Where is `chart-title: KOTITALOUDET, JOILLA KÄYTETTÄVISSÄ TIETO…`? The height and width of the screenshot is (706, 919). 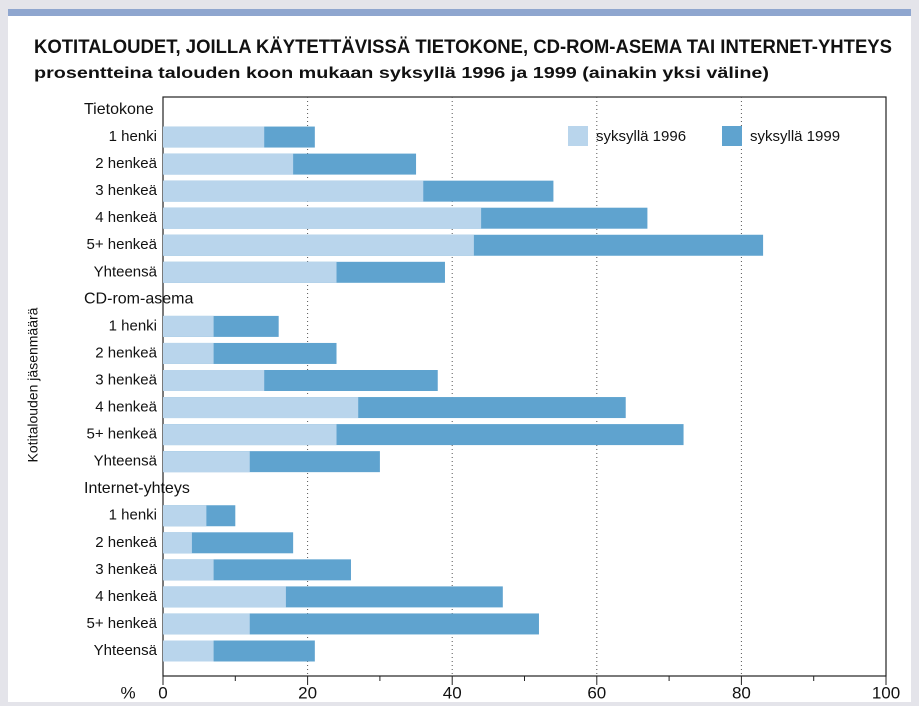 chart-title: KOTITALOUDET, JOILLA KÄYTETTÄVISSÄ TIETO… is located at coordinates (463, 47).